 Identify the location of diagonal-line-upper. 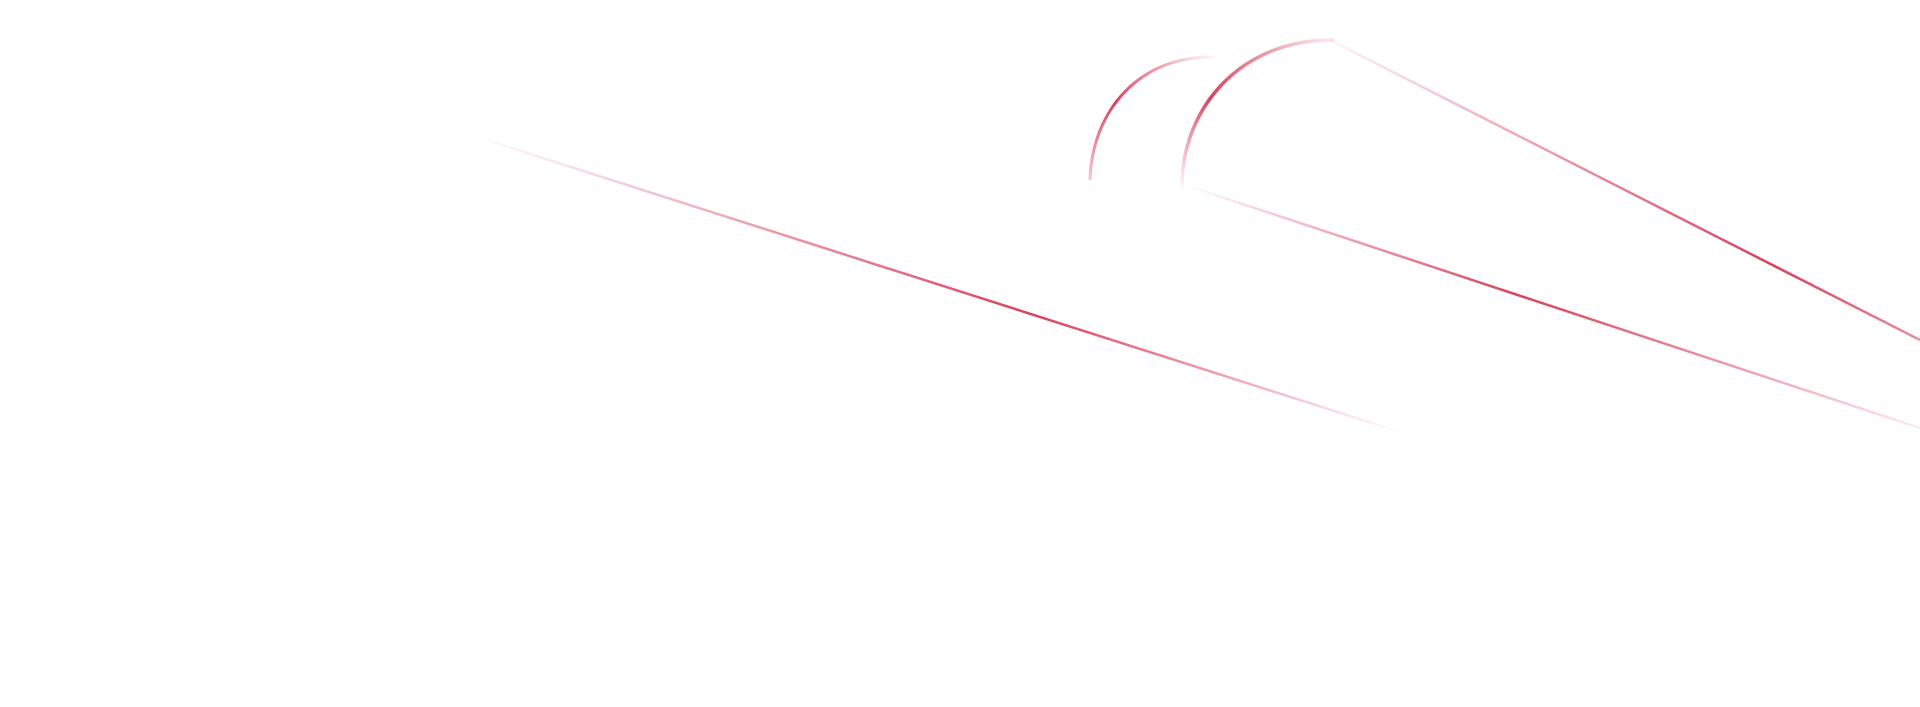
(1624, 190).